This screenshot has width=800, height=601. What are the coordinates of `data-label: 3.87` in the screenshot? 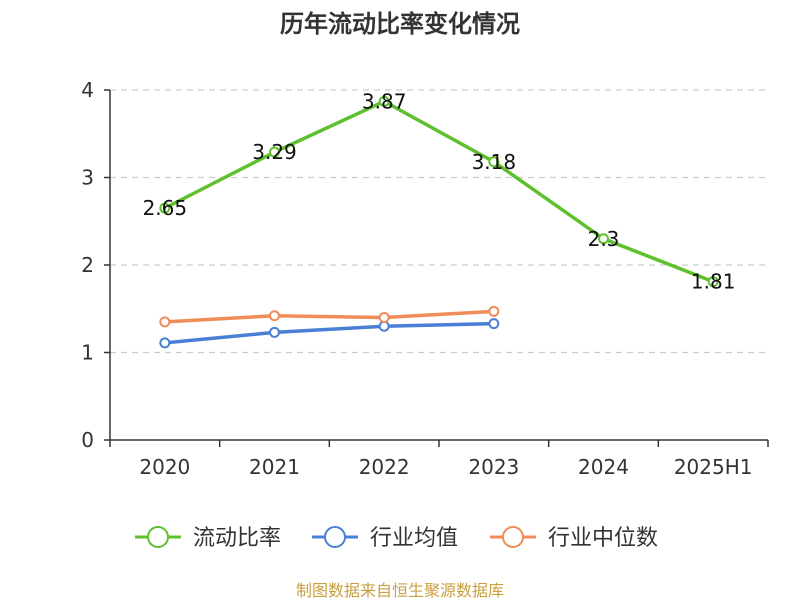 It's located at (384, 101).